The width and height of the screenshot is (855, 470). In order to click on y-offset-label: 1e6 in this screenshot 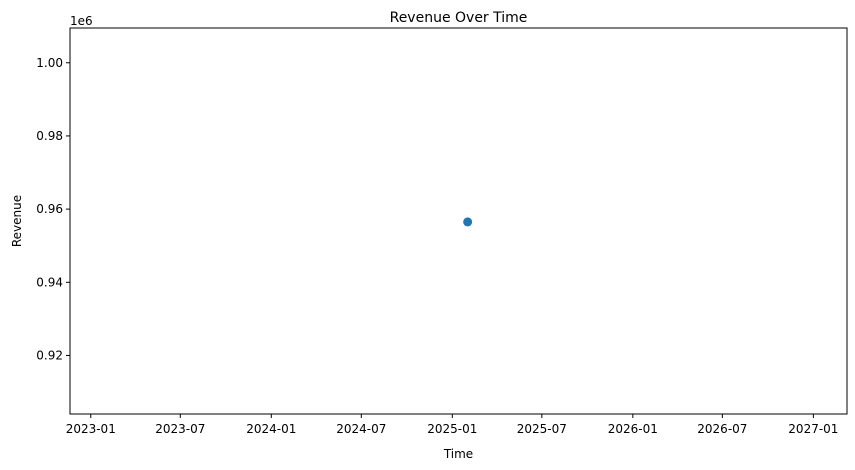, I will do `click(81, 21)`.